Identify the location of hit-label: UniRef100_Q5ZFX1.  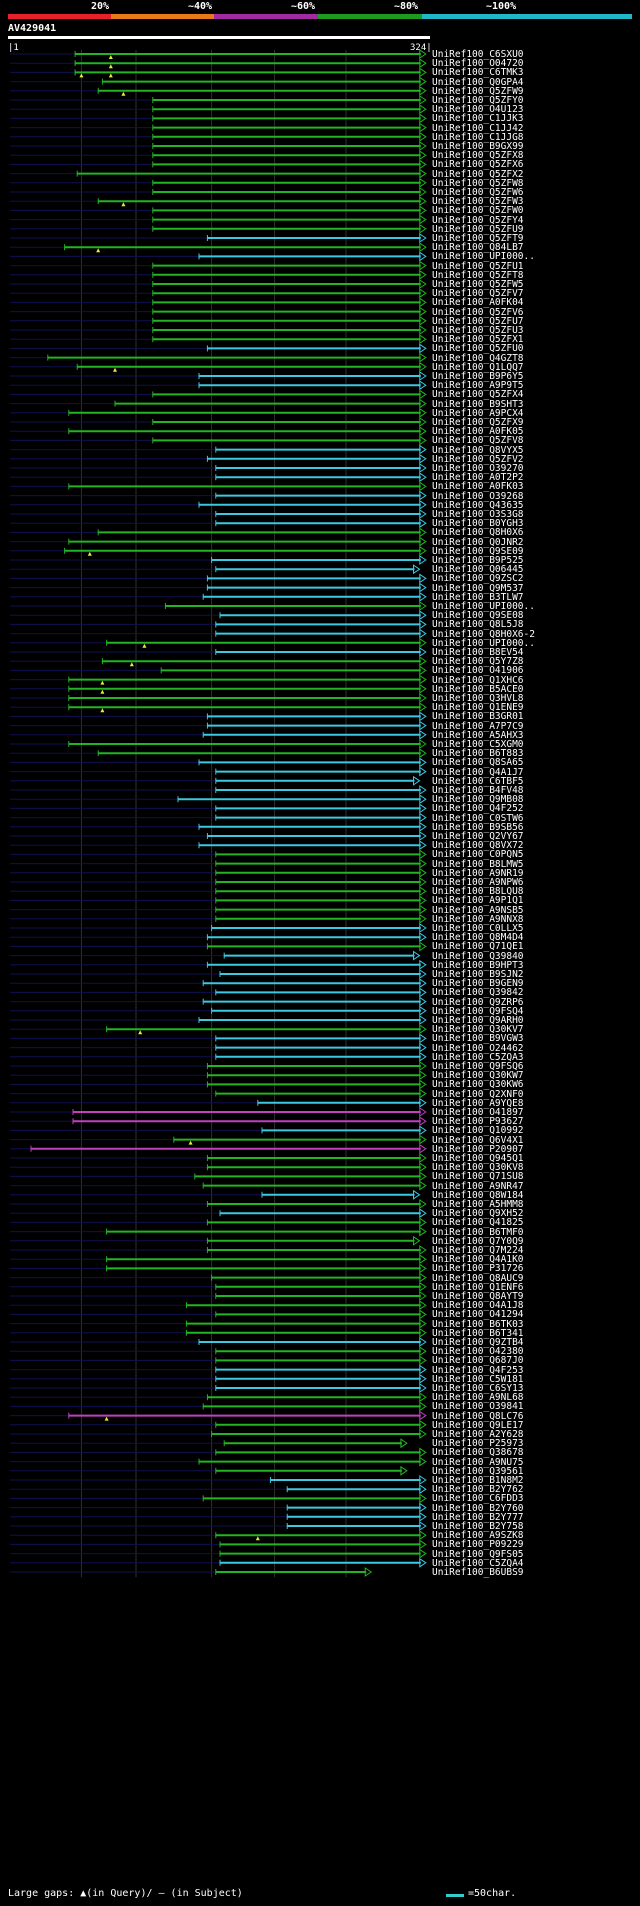
(478, 340).